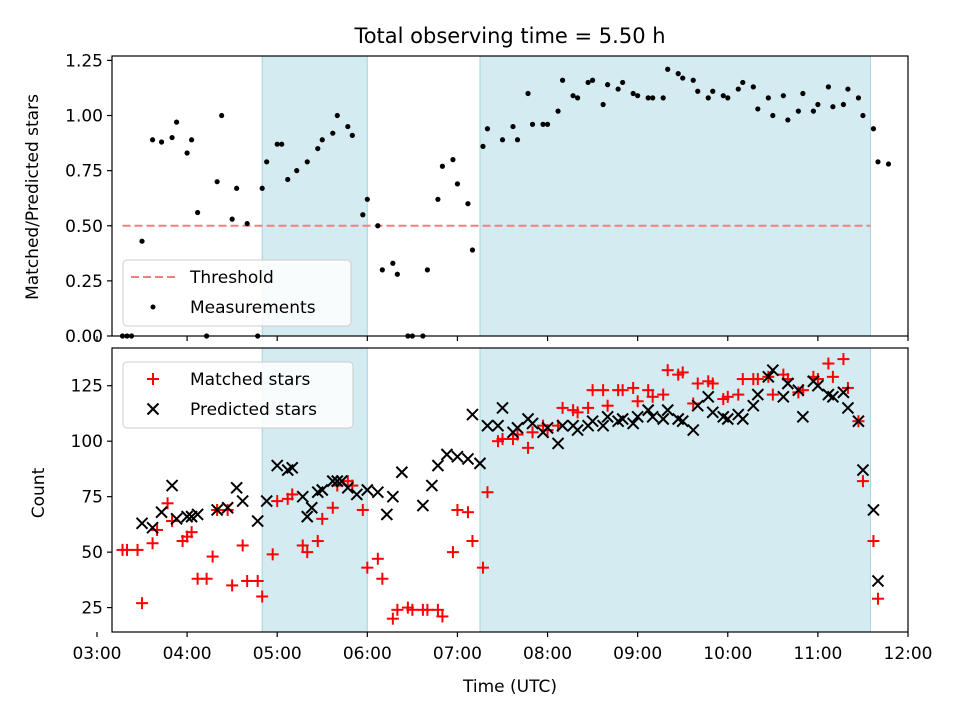  What do you see at coordinates (84, 227) in the screenshot?
I see `y-tick-label: 0.50` at bounding box center [84, 227].